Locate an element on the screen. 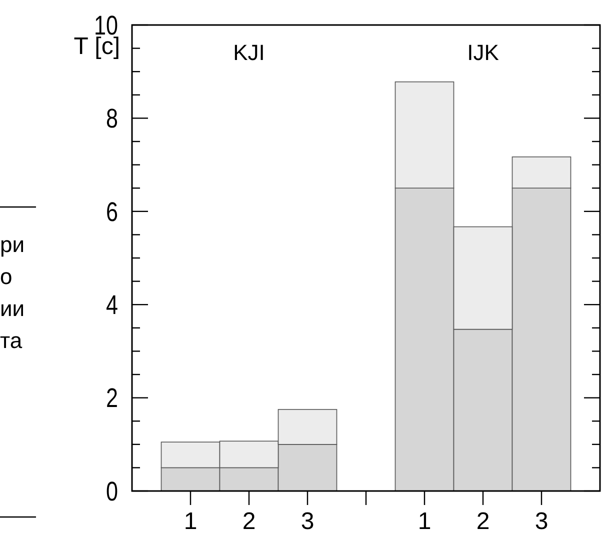 The image size is (602, 533). text: ри is located at coordinates (12, 244).